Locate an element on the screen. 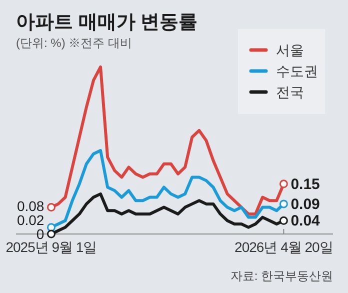  data-label: 0 is located at coordinates (40, 234).